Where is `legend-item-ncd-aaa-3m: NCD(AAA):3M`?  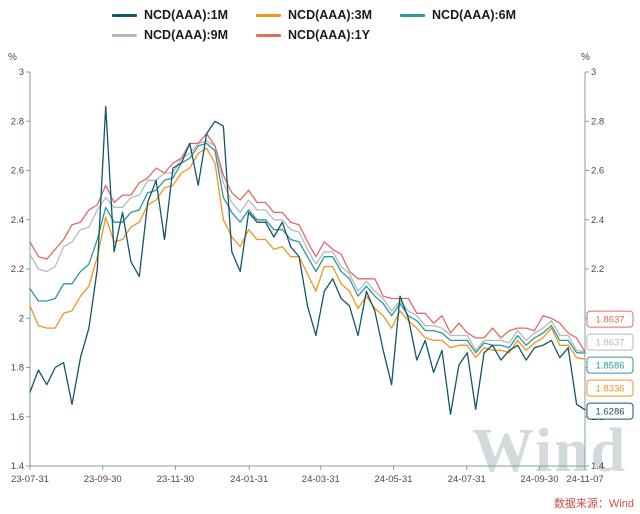
legend-item-ncd-aaa-3m: NCD(AAA):3M is located at coordinates (314, 15).